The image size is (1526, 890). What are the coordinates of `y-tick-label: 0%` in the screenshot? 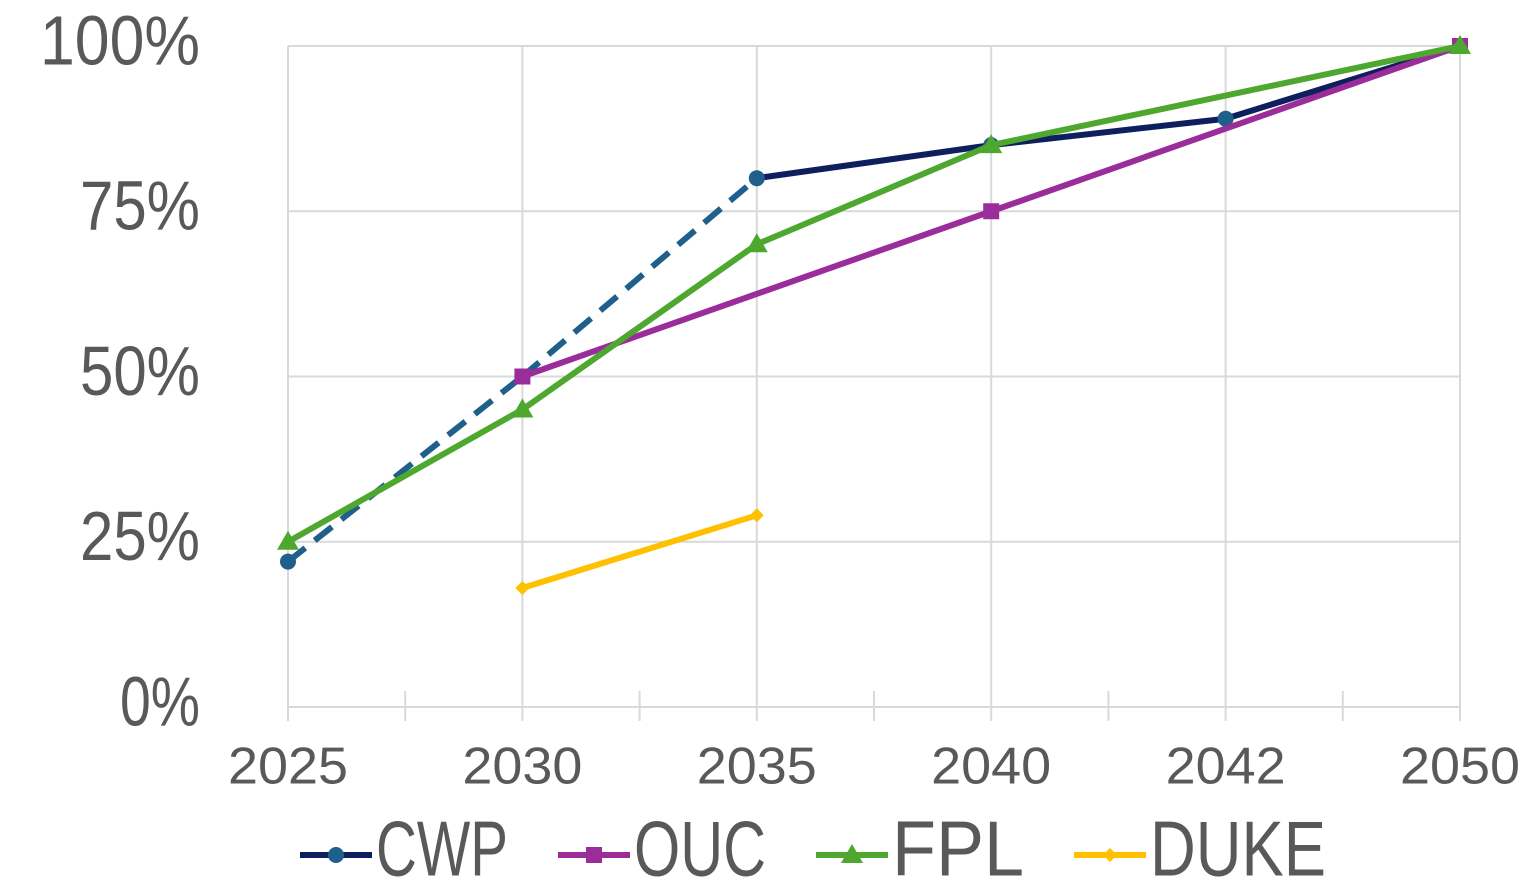 It's located at (160, 701).